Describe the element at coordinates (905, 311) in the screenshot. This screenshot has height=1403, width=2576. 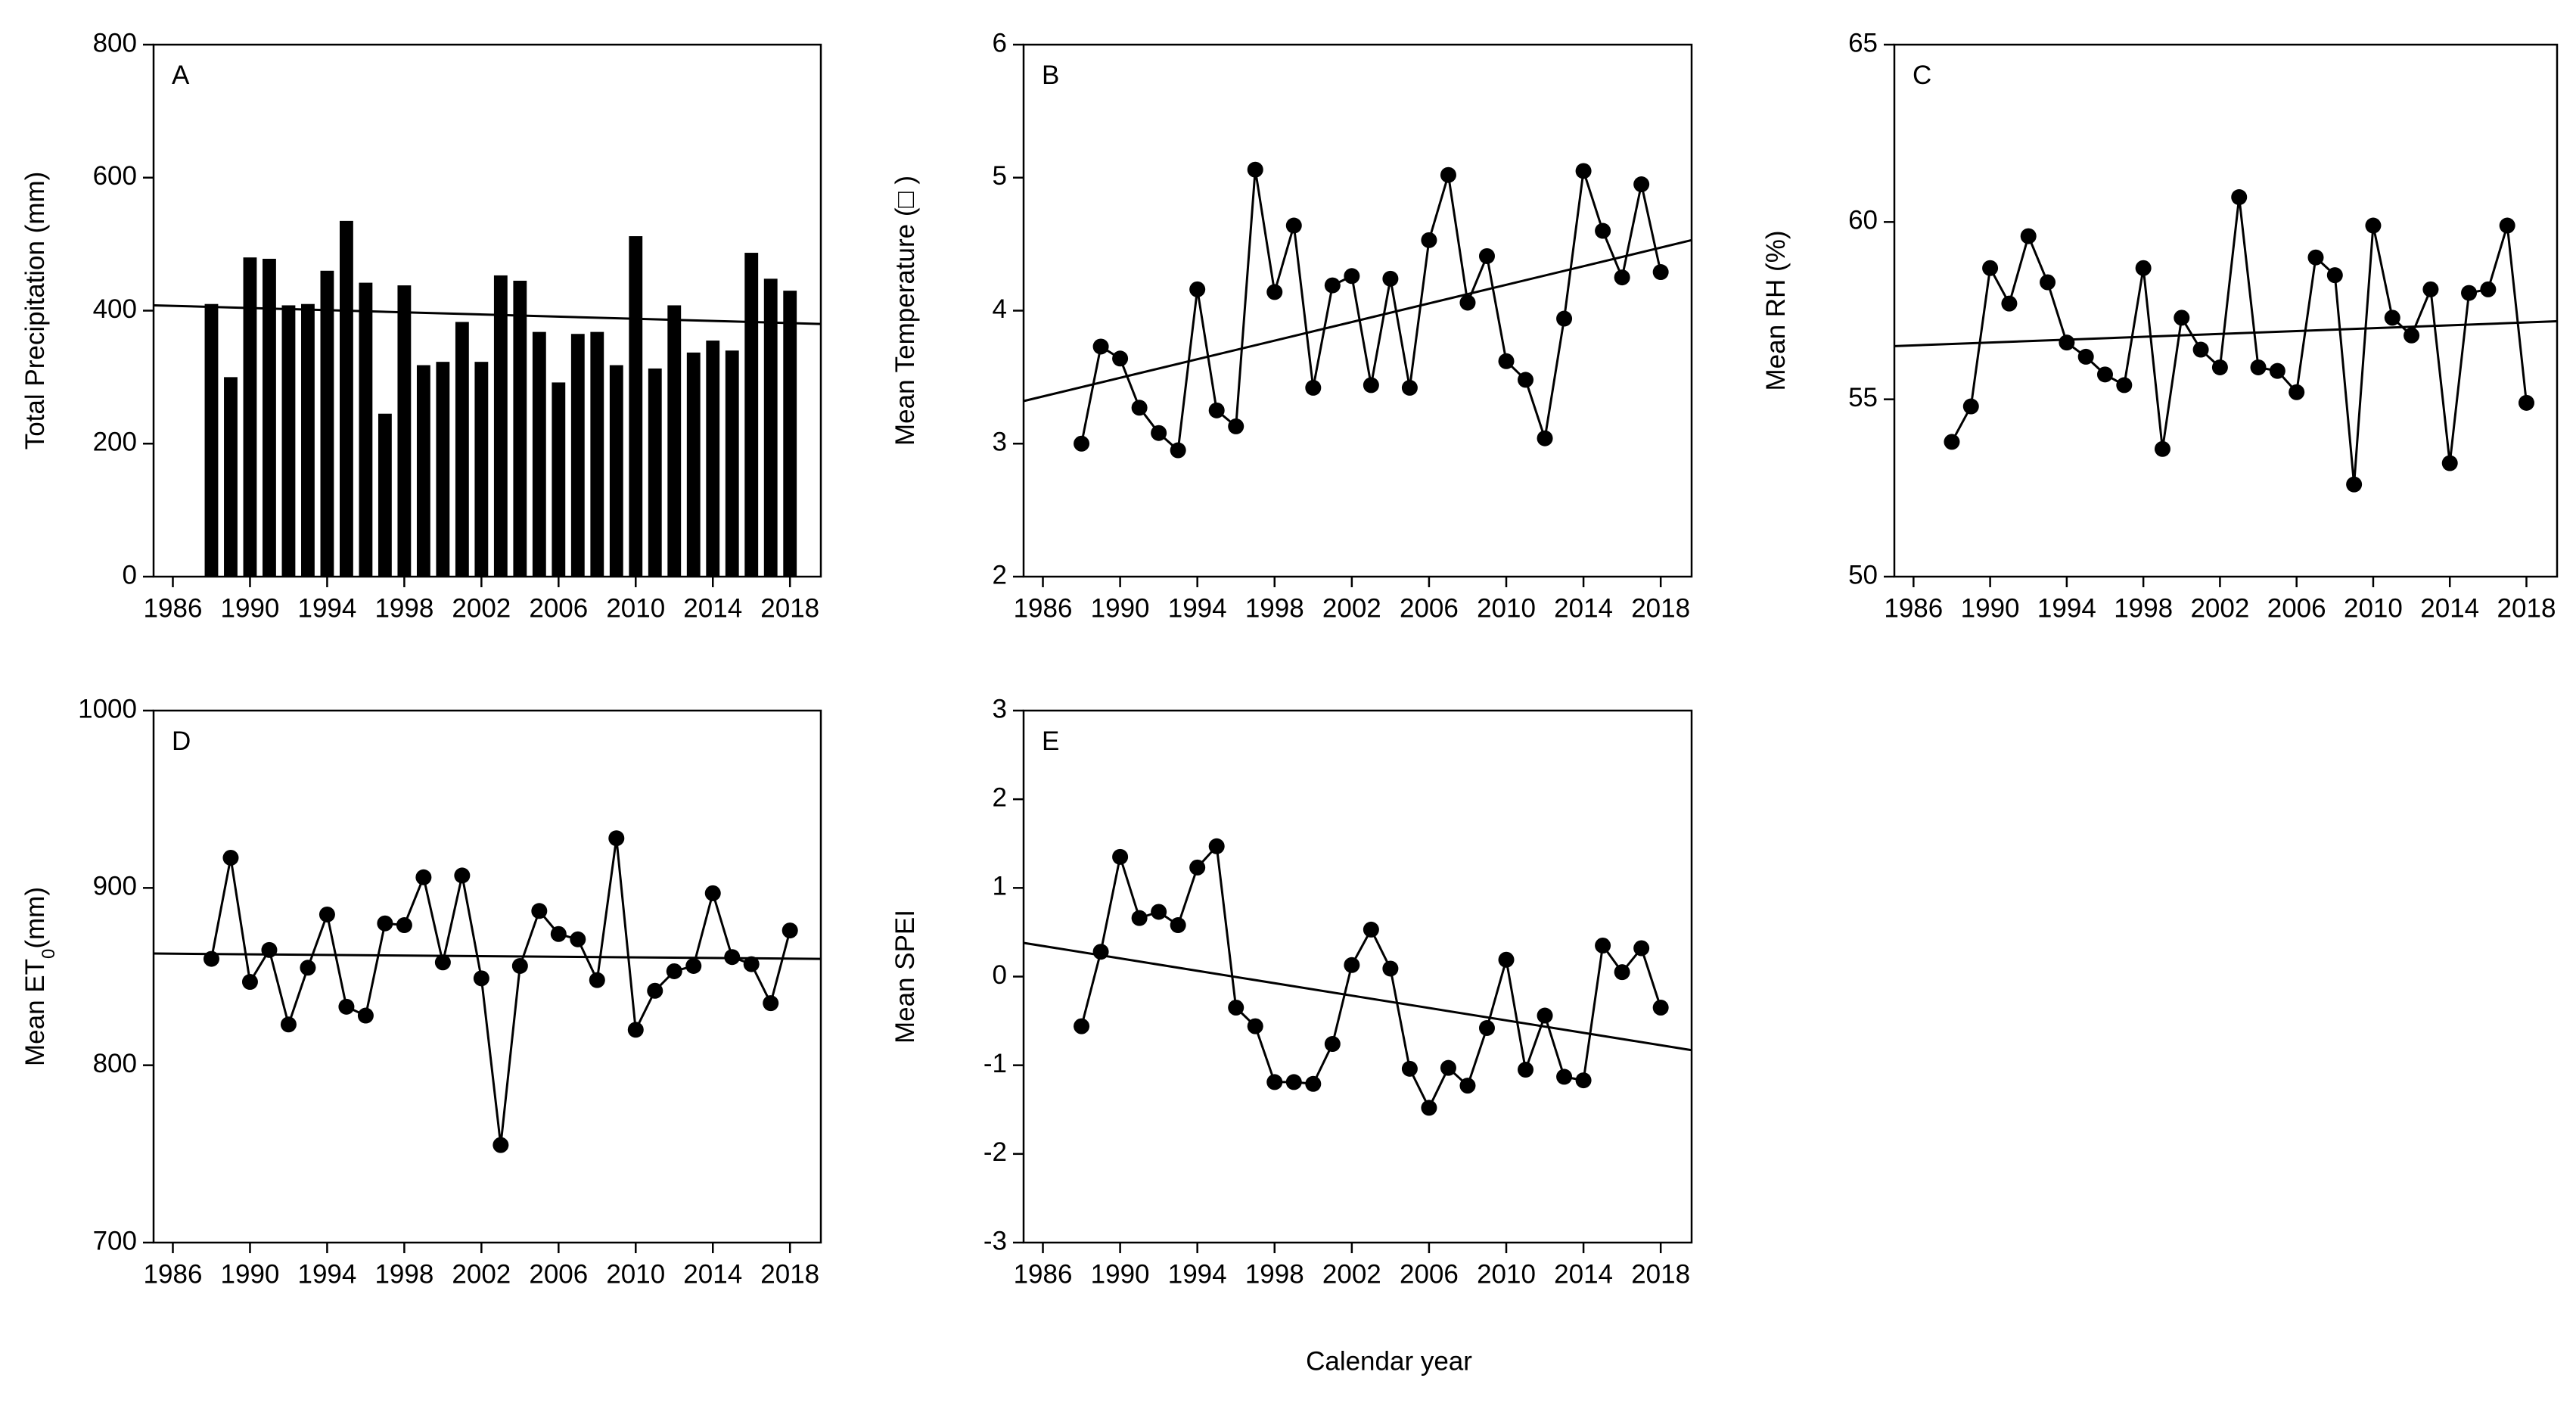
I see `y-axis-title-part: Mean Temperature (□ )` at that location.